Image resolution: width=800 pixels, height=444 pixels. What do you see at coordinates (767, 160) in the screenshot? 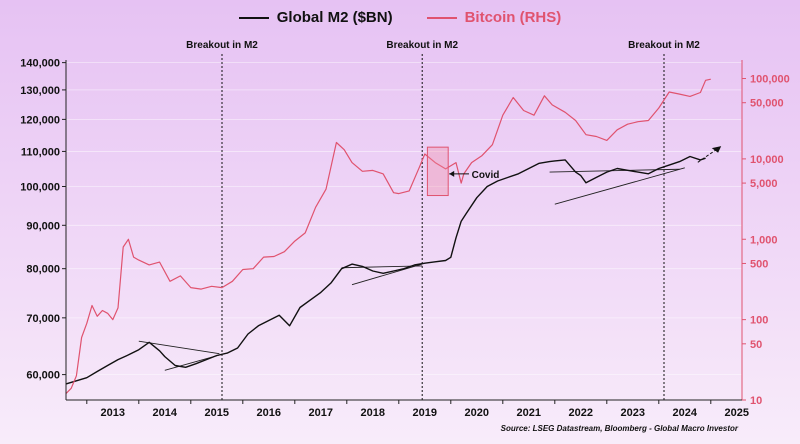
I see `right-tick-label: 10,000` at bounding box center [767, 160].